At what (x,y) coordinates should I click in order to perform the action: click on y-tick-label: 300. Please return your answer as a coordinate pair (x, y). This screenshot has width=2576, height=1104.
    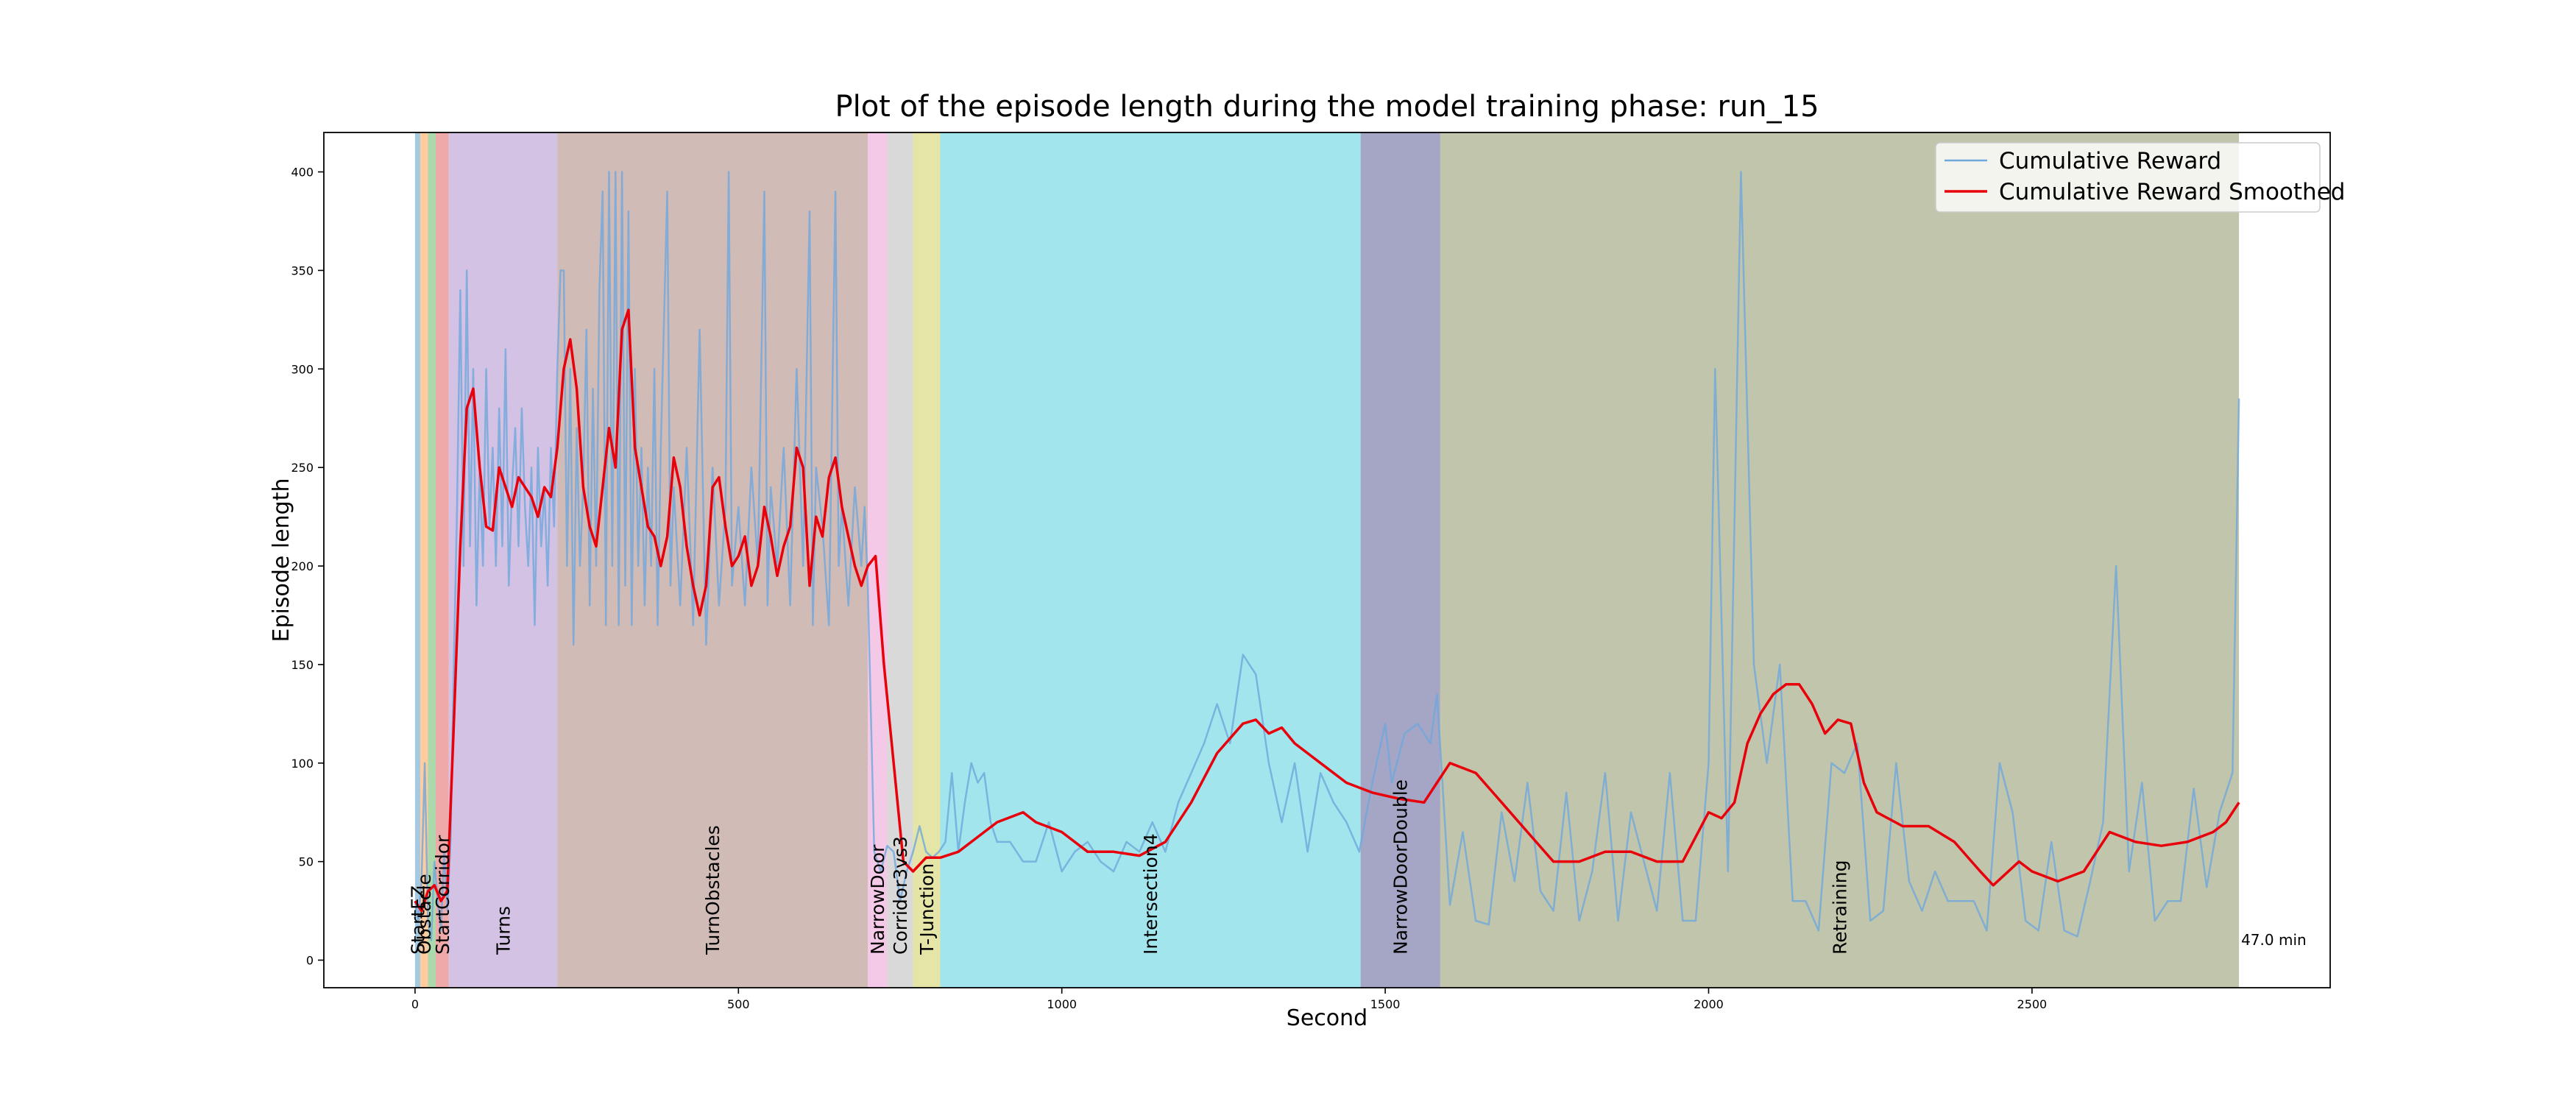
    Looking at the image, I should click on (302, 369).